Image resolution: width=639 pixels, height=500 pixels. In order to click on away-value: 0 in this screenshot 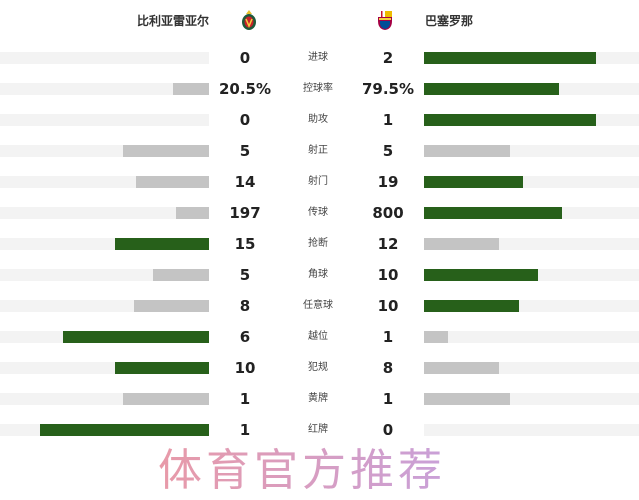, I will do `click(388, 430)`.